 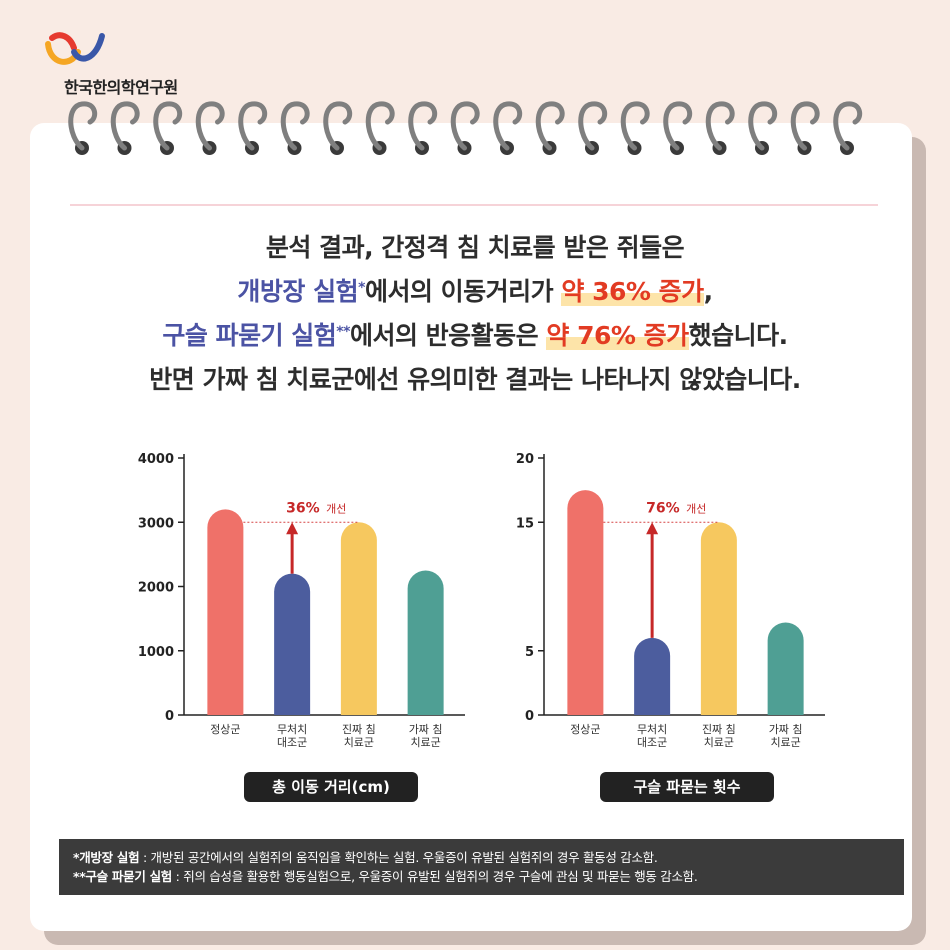 I want to click on distance-category-label: 무처치, so click(x=292, y=729).